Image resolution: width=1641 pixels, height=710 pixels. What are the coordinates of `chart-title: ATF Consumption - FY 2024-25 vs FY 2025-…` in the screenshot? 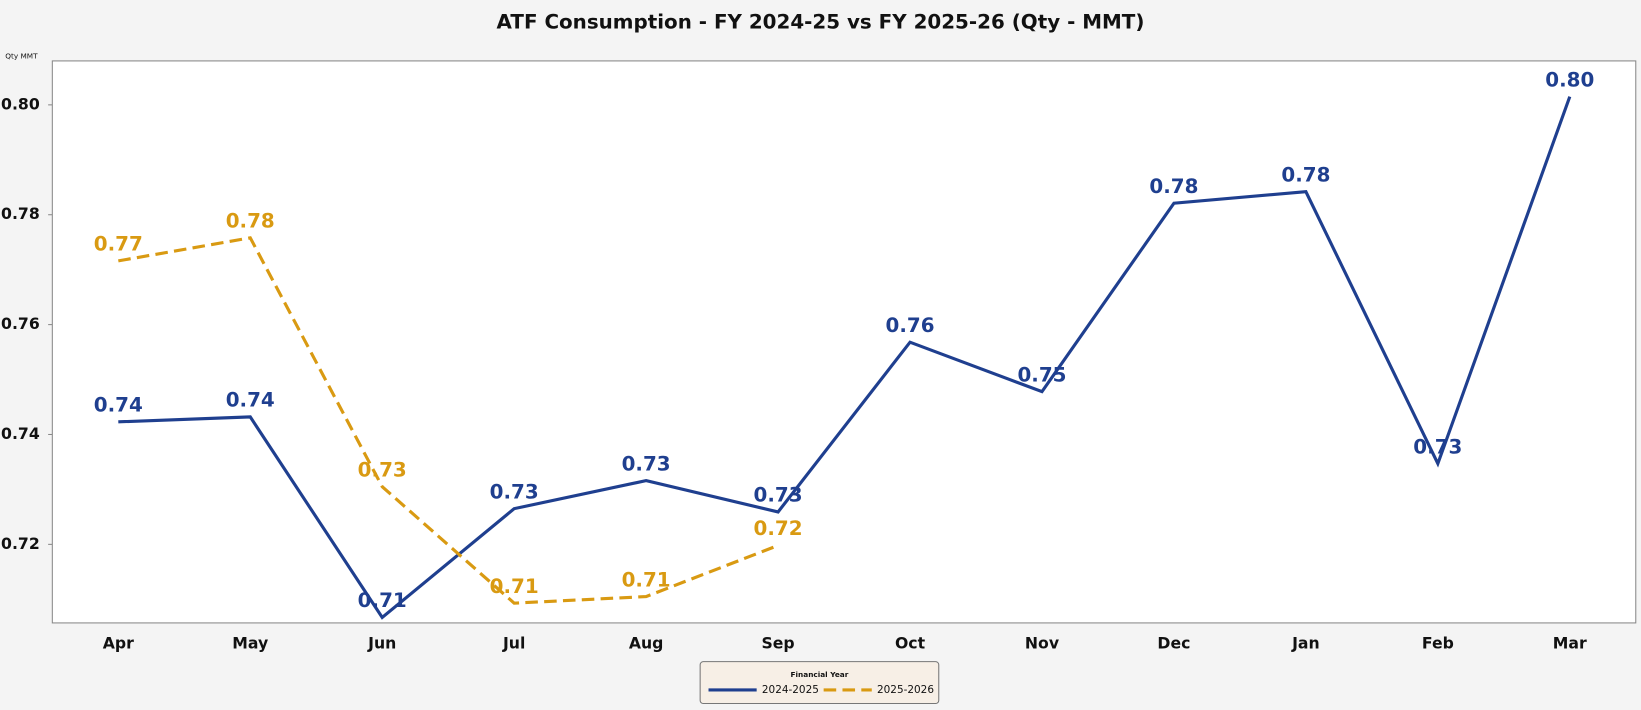 It's located at (821, 22).